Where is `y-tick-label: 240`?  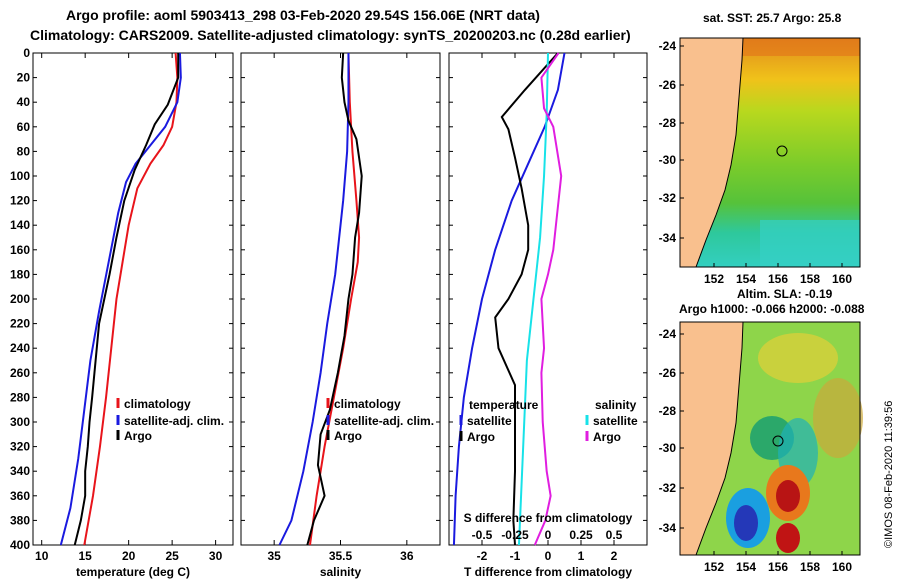
y-tick-label: 240 is located at coordinates (20, 348).